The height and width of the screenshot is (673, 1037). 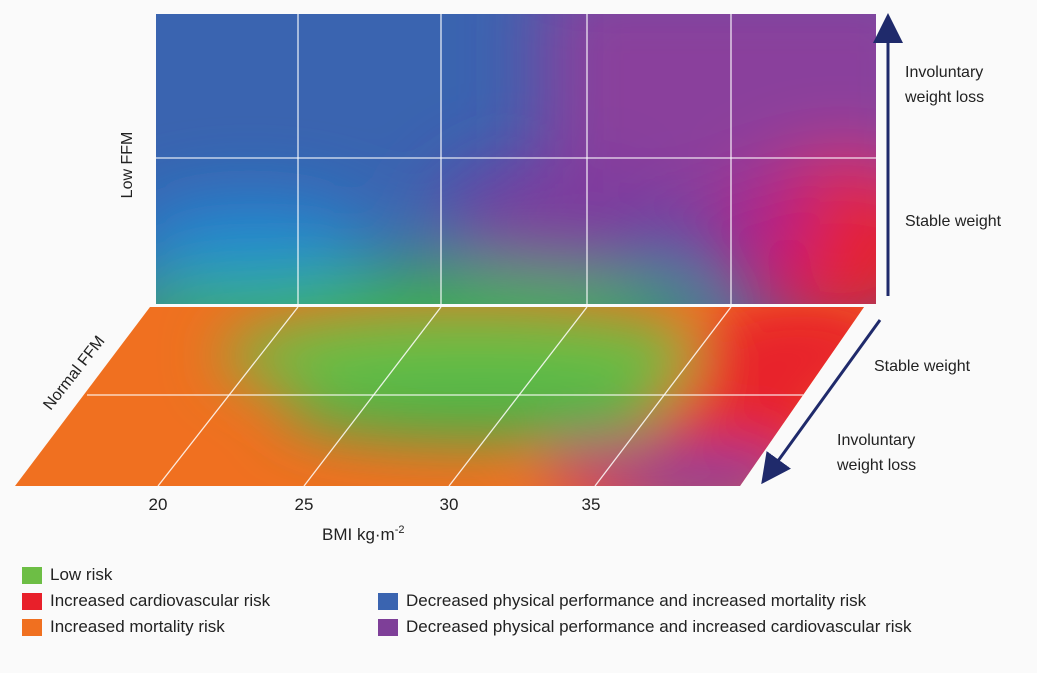 What do you see at coordinates (449, 504) in the screenshot?
I see `x-tick-30: 30` at bounding box center [449, 504].